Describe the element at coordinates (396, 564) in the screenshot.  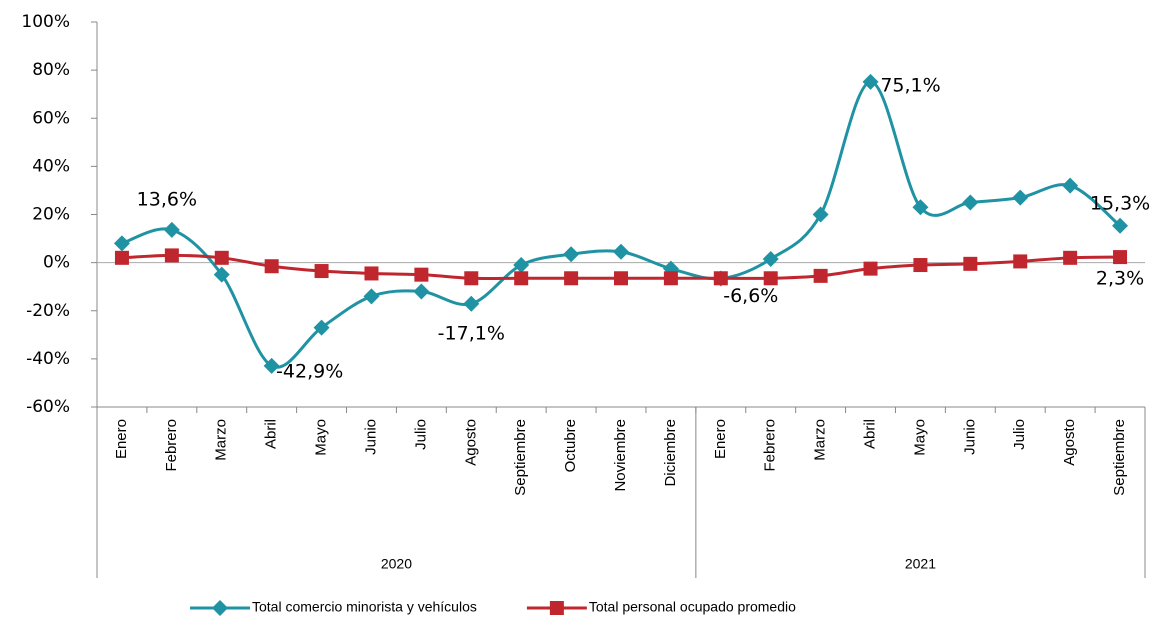
I see `group-label: 2020` at that location.